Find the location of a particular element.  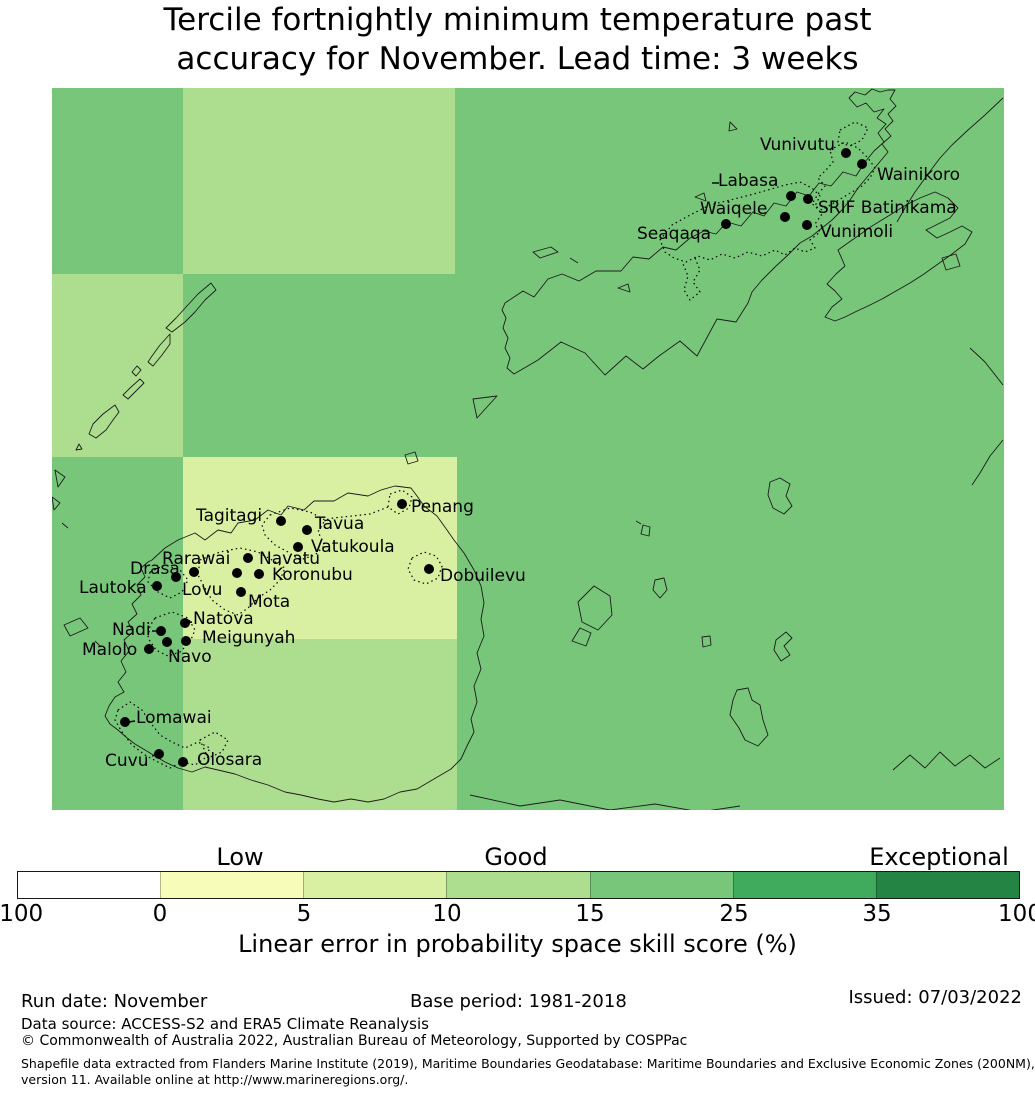

station-dot-lomawai is located at coordinates (125, 722).